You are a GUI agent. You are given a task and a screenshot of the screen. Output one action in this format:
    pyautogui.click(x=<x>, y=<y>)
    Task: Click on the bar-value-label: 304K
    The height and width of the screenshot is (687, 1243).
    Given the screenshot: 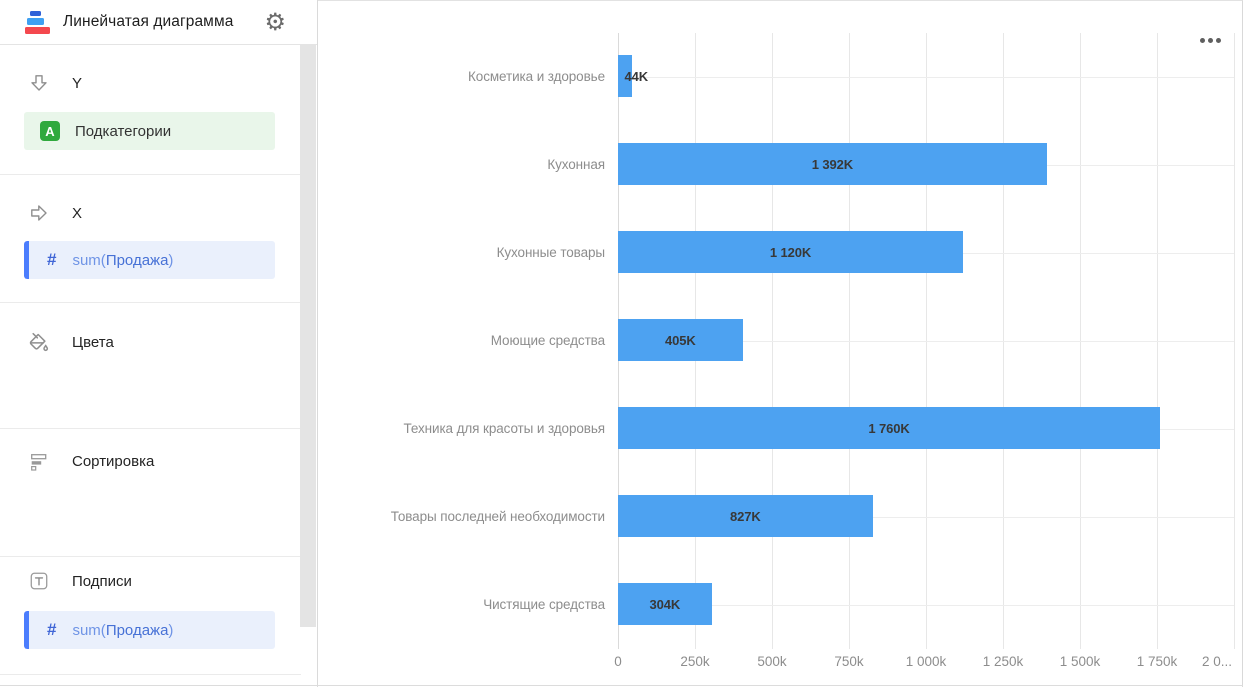 What is the action you would take?
    pyautogui.click(x=665, y=604)
    